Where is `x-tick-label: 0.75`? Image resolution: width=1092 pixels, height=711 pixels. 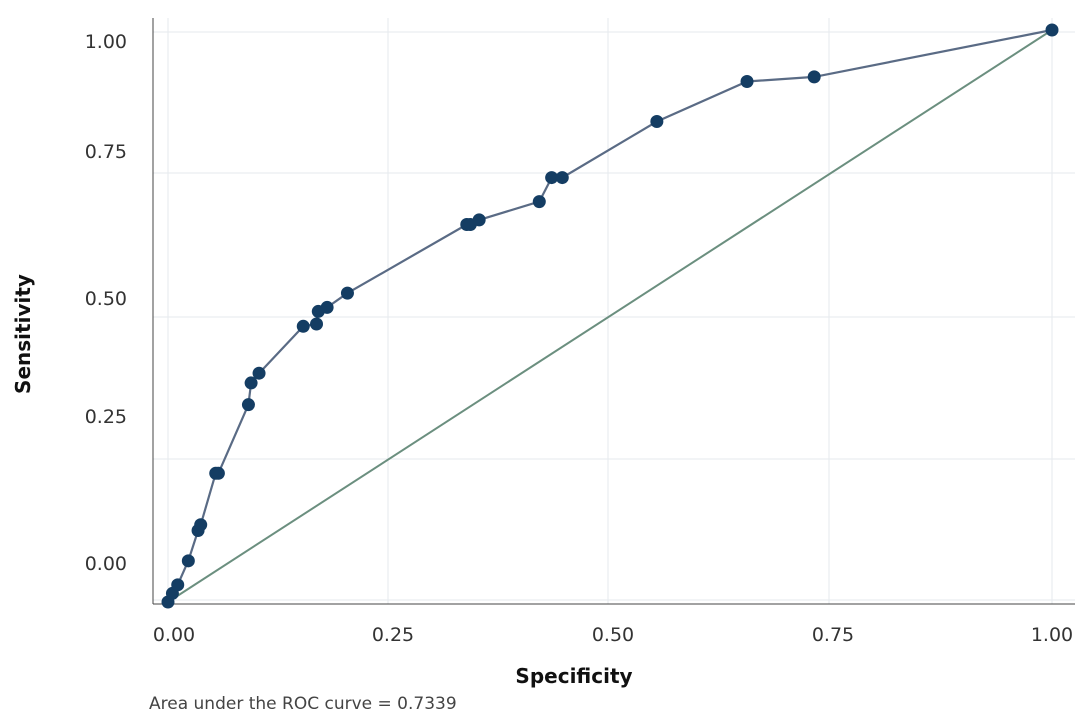 x-tick-label: 0.75 is located at coordinates (833, 635).